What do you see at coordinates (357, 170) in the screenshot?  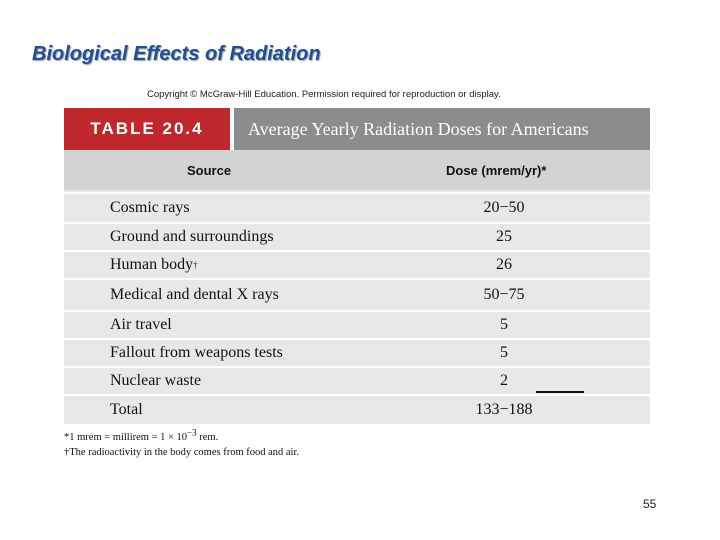 I see `table-header-row: Source Dose (mrem/yr)*` at bounding box center [357, 170].